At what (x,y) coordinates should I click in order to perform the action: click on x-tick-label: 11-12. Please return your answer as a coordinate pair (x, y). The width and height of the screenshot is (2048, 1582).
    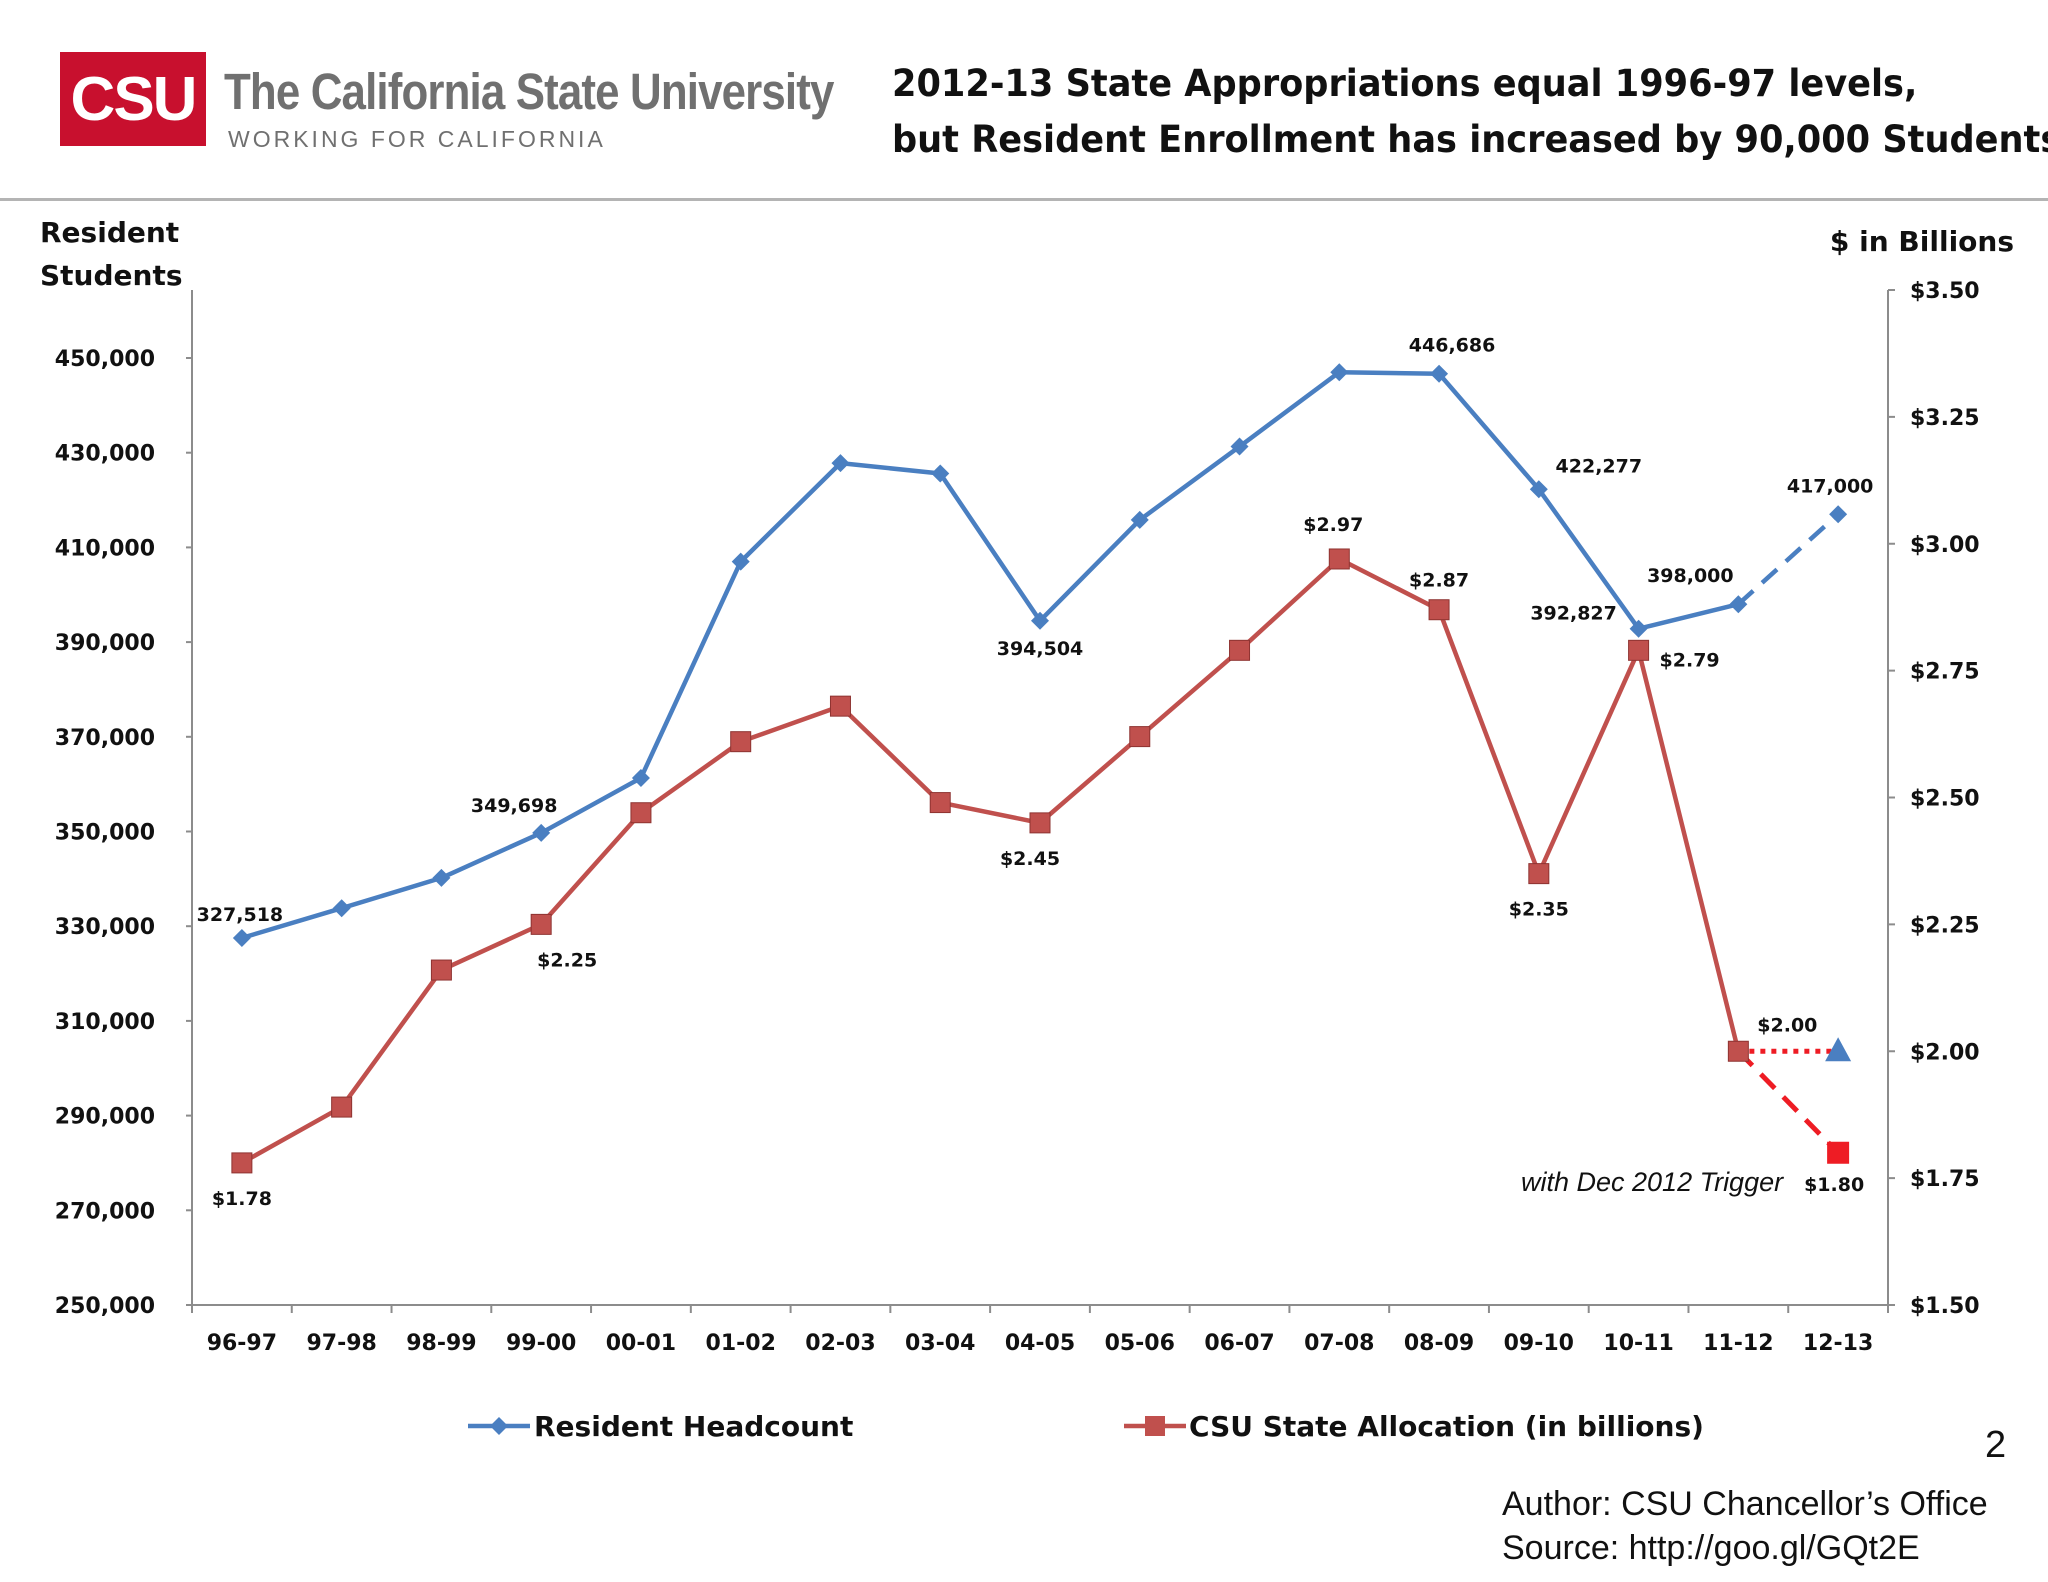
    Looking at the image, I should click on (1738, 1343).